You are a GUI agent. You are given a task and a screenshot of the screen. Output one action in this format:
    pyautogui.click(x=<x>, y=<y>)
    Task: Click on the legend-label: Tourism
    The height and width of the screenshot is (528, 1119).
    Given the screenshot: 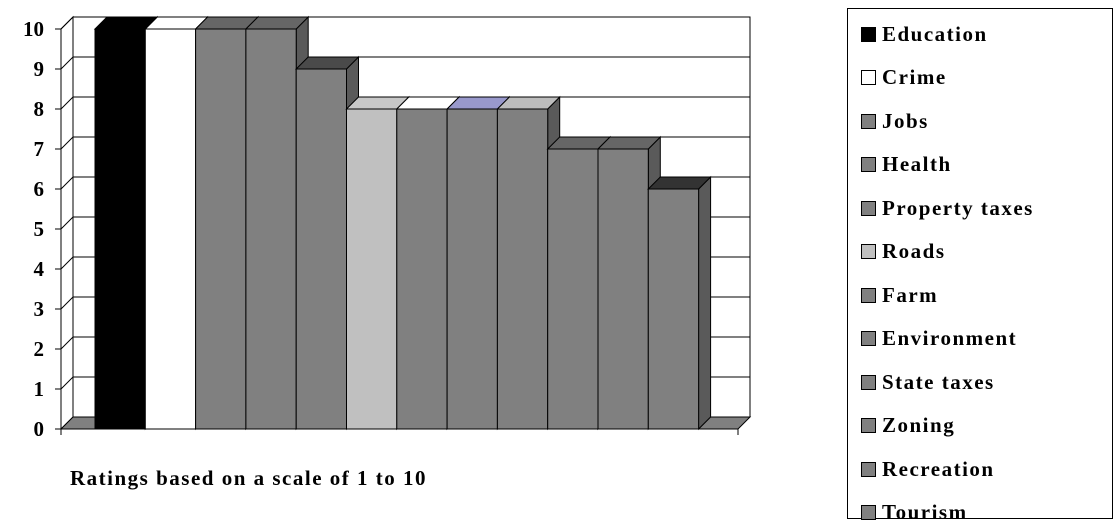 What is the action you would take?
    pyautogui.click(x=925, y=512)
    